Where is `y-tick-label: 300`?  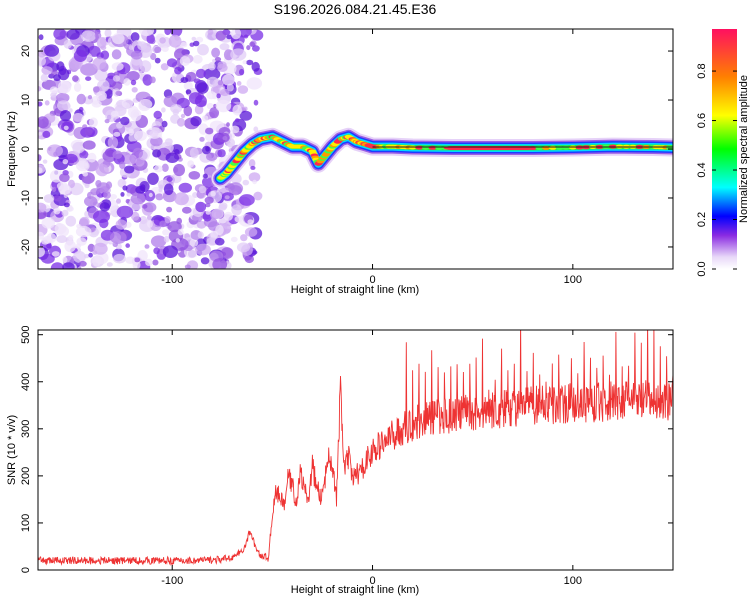
y-tick-label: 300 is located at coordinates (26, 429).